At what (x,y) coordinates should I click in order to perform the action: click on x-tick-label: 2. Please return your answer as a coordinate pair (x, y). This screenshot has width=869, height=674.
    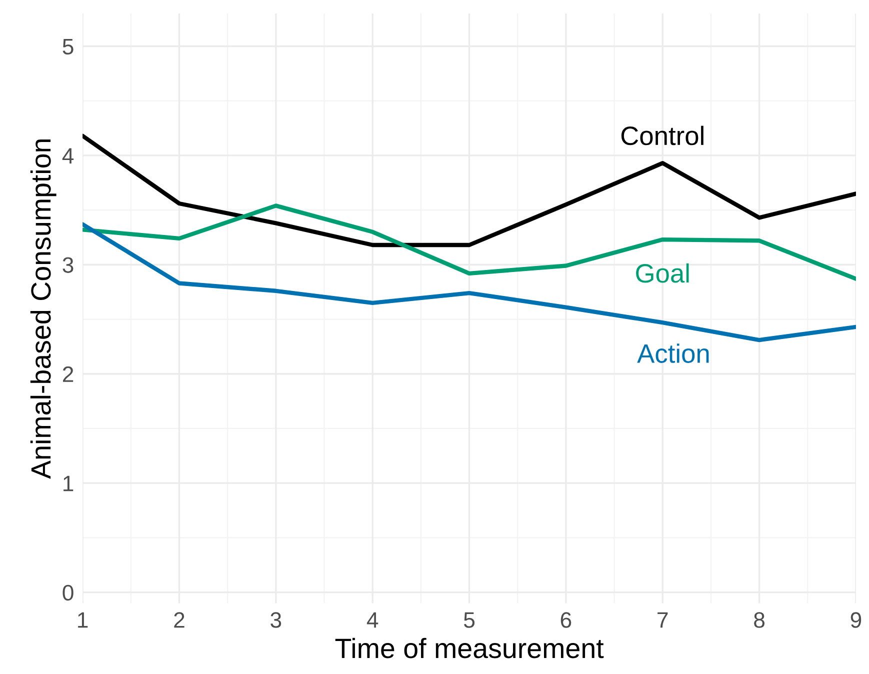
    Looking at the image, I should click on (179, 620).